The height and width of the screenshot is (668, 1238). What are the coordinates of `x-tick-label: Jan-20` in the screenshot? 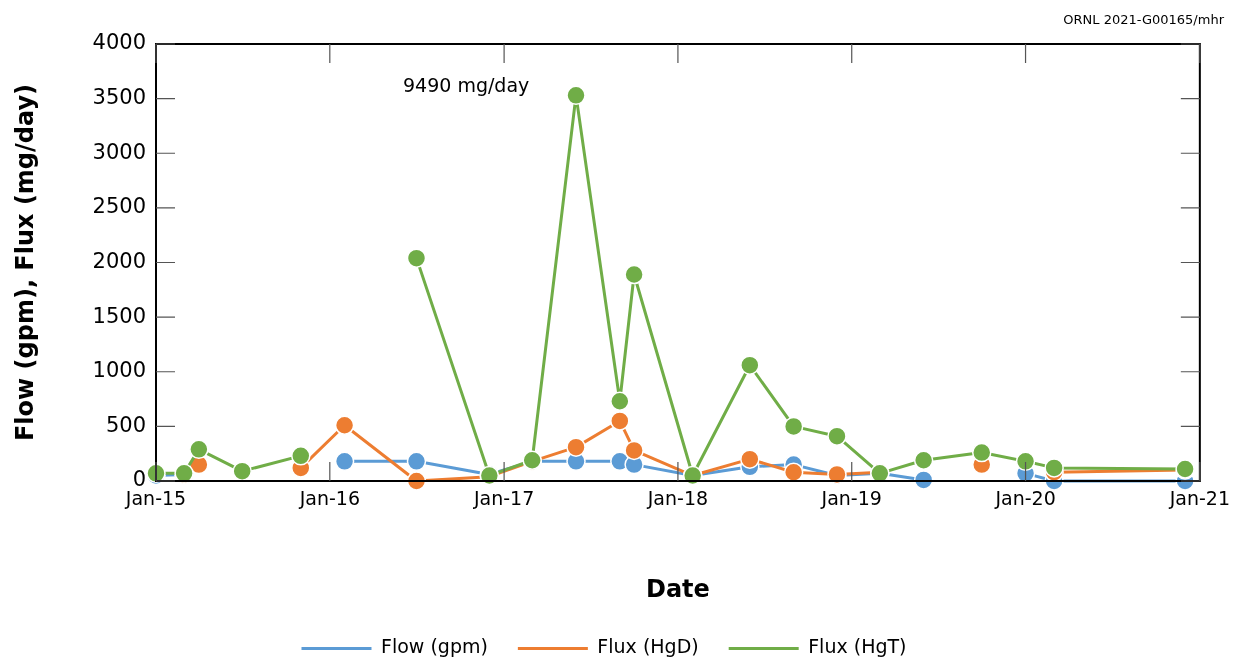 It's located at (1025, 498).